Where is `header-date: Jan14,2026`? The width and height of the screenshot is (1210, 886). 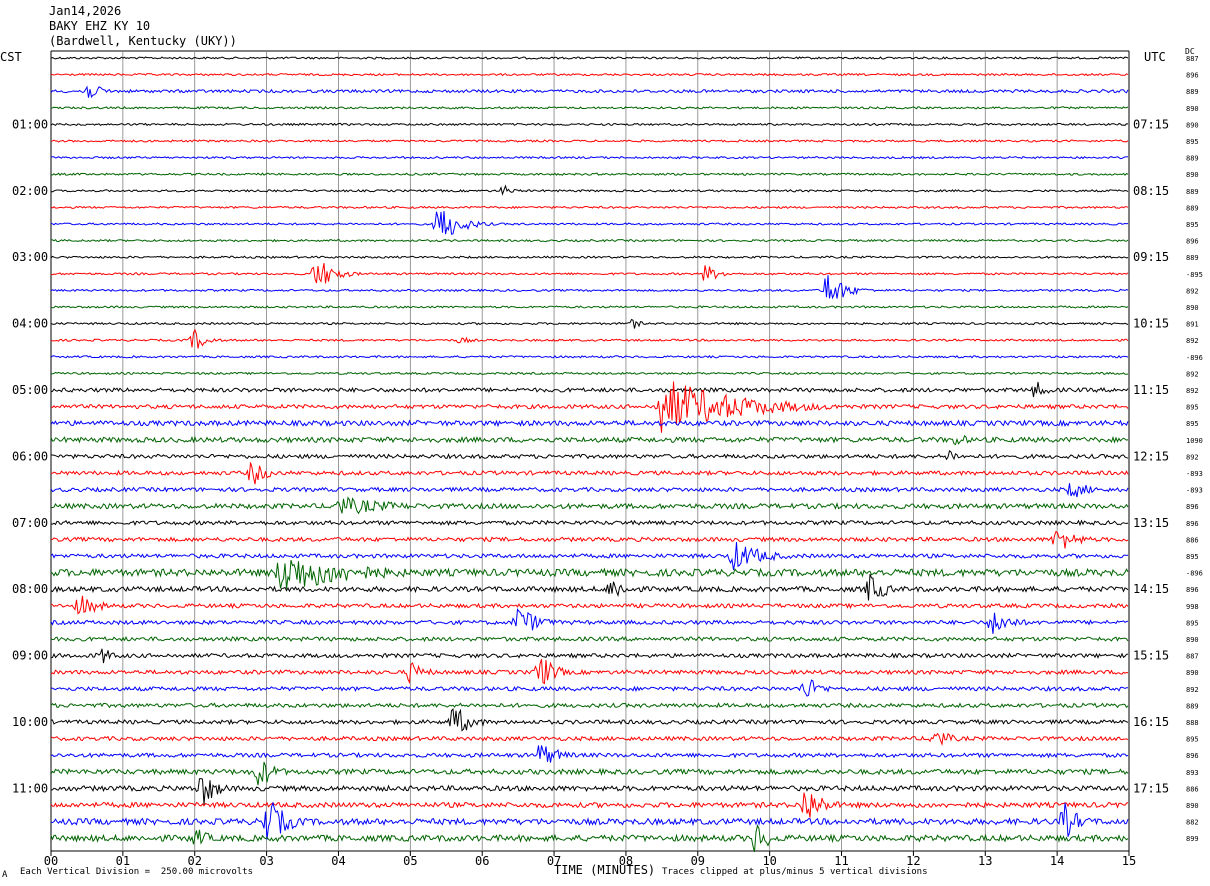 header-date: Jan14,2026 is located at coordinates (85, 11).